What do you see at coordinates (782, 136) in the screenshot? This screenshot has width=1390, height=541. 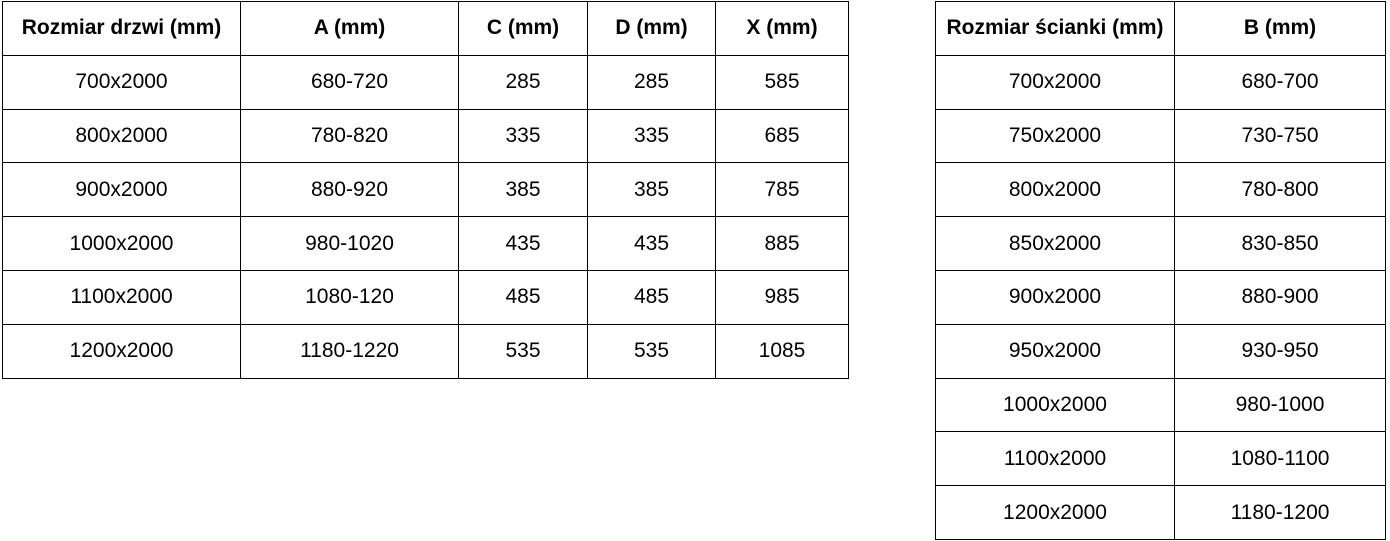 I see `table-cell: 685` at bounding box center [782, 136].